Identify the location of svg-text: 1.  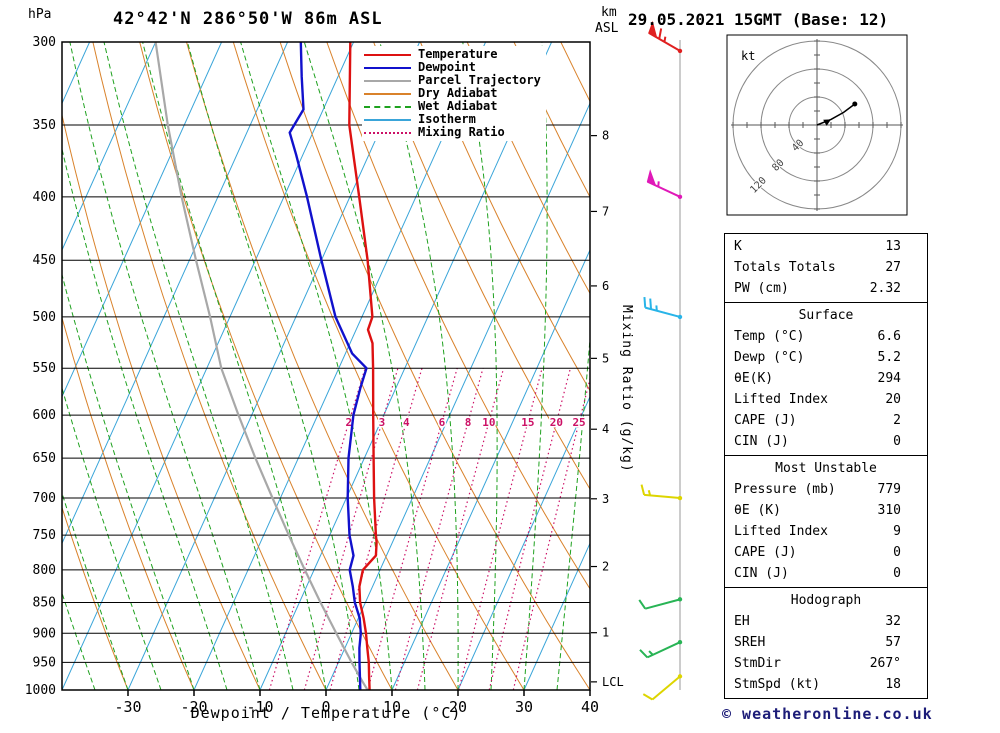
(605, 633).